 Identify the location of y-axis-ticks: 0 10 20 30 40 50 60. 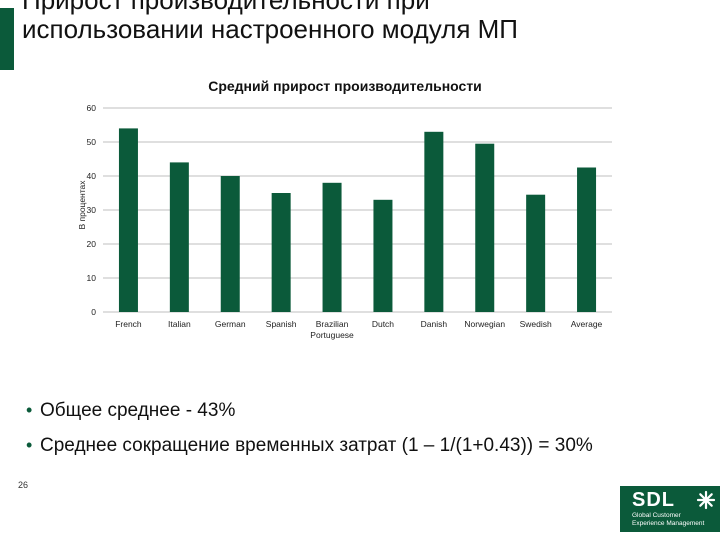
(92, 210).